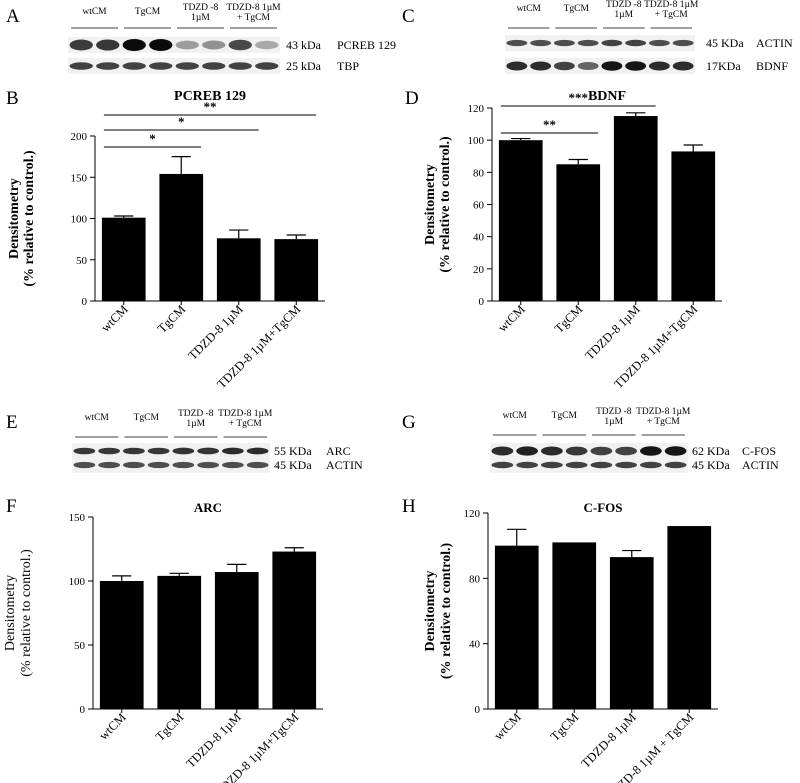 The image size is (800, 783). I want to click on y-tick-label: 60, so click(479, 206).